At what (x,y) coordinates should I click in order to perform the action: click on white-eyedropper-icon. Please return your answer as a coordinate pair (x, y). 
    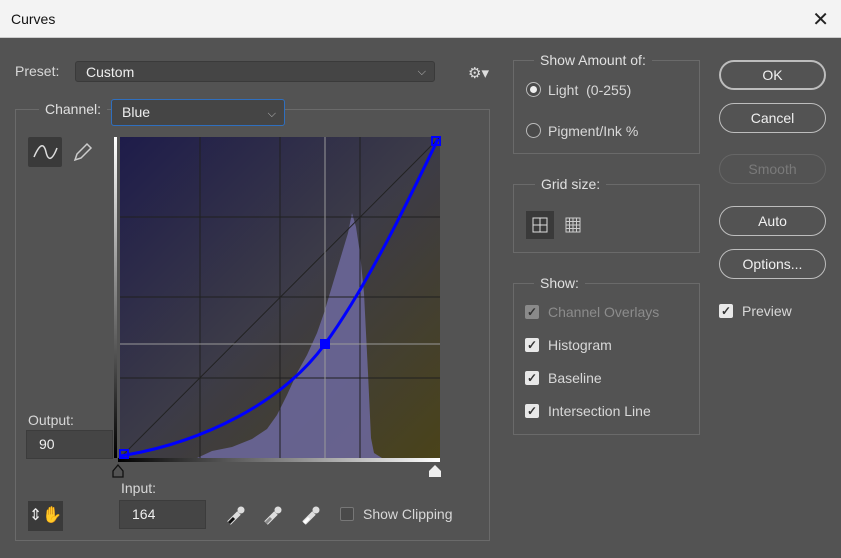
    Looking at the image, I should click on (311, 515).